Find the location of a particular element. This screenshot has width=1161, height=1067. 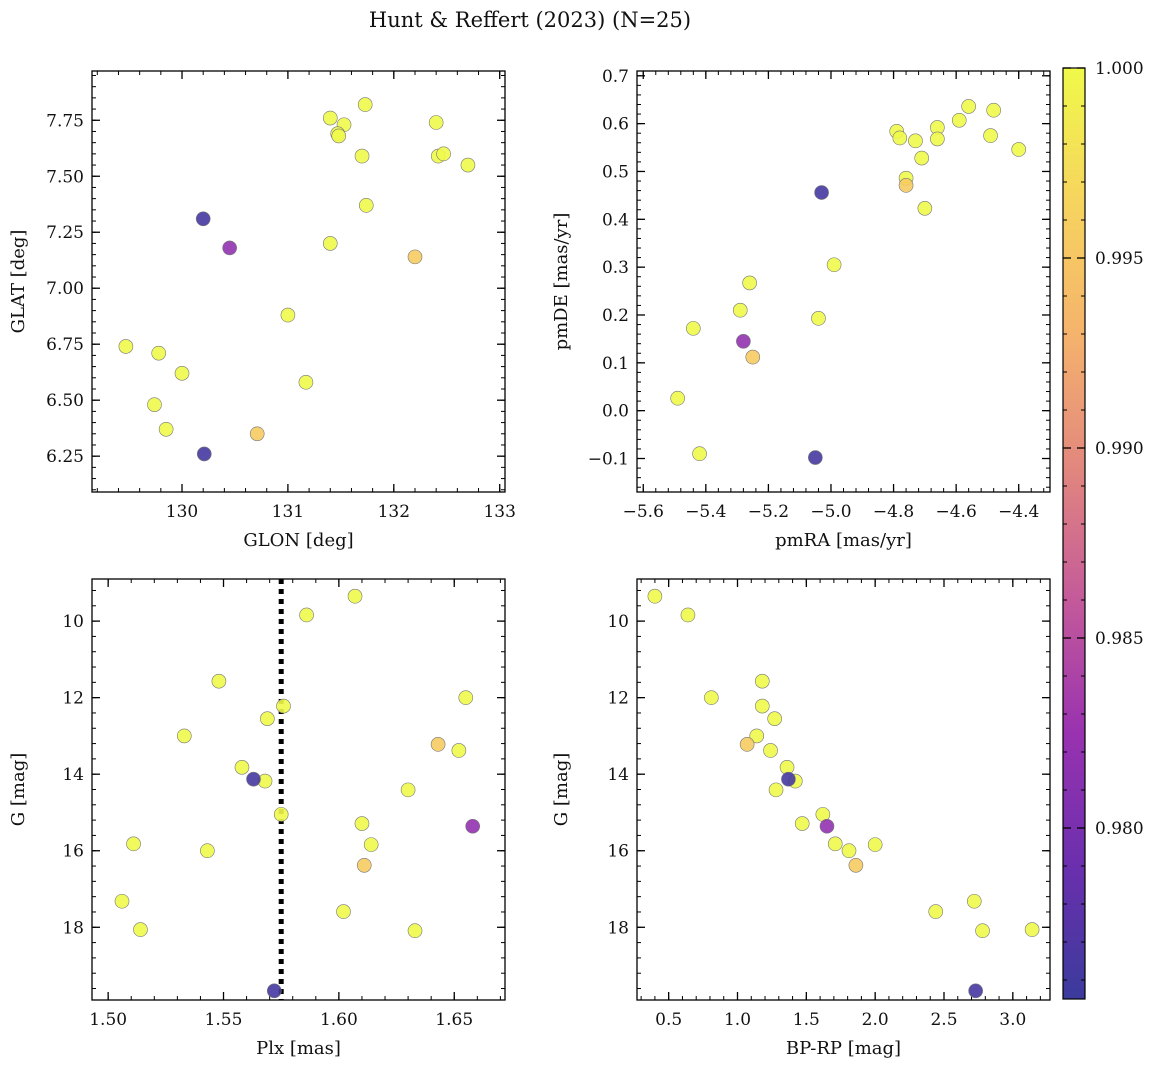

colorbar-tick-label: 0.995 is located at coordinates (1119, 259).